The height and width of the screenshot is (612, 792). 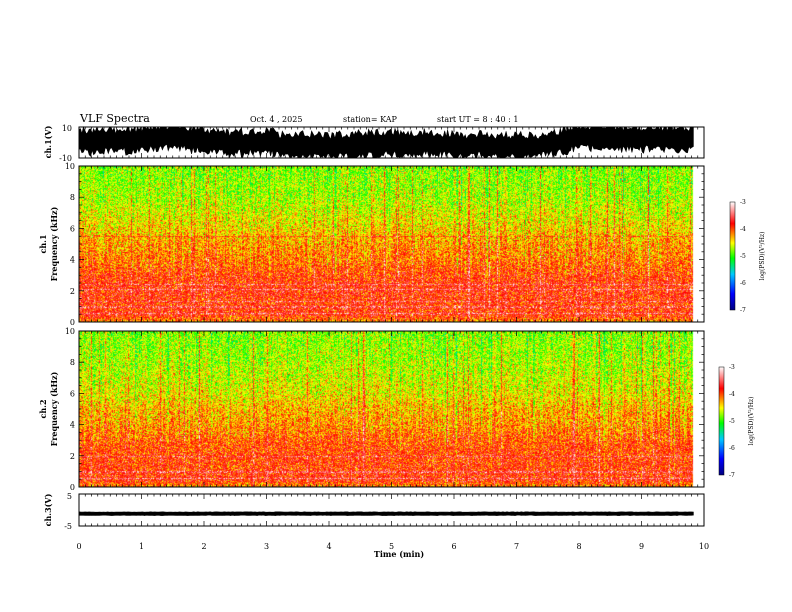 What do you see at coordinates (65, 158) in the screenshot?
I see `ch1-ytick-bottom: -10` at bounding box center [65, 158].